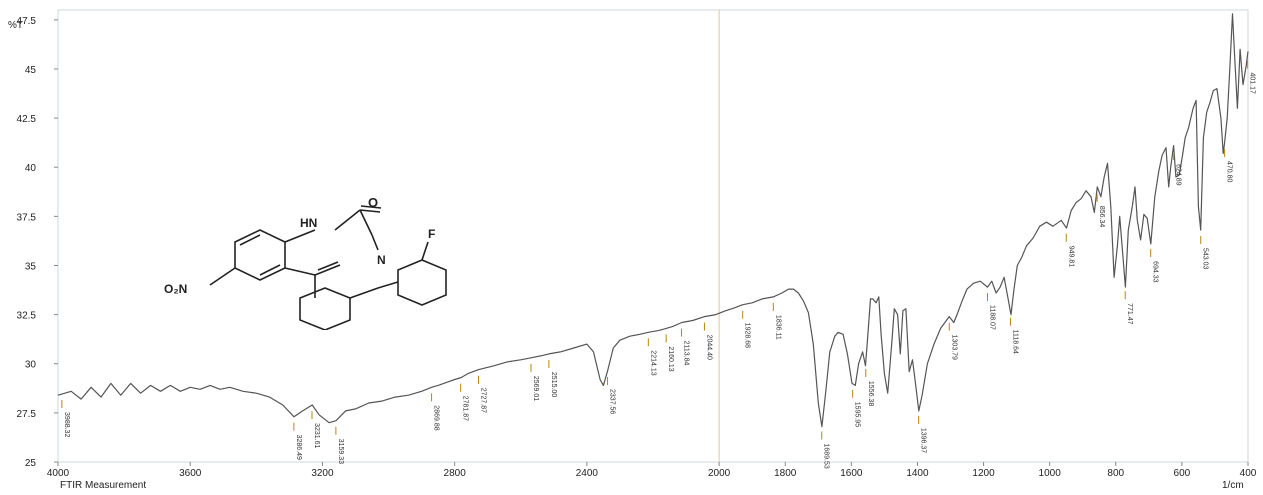 This screenshot has height=495, width=1263. I want to click on peak-label: 2044.40, so click(708, 347).